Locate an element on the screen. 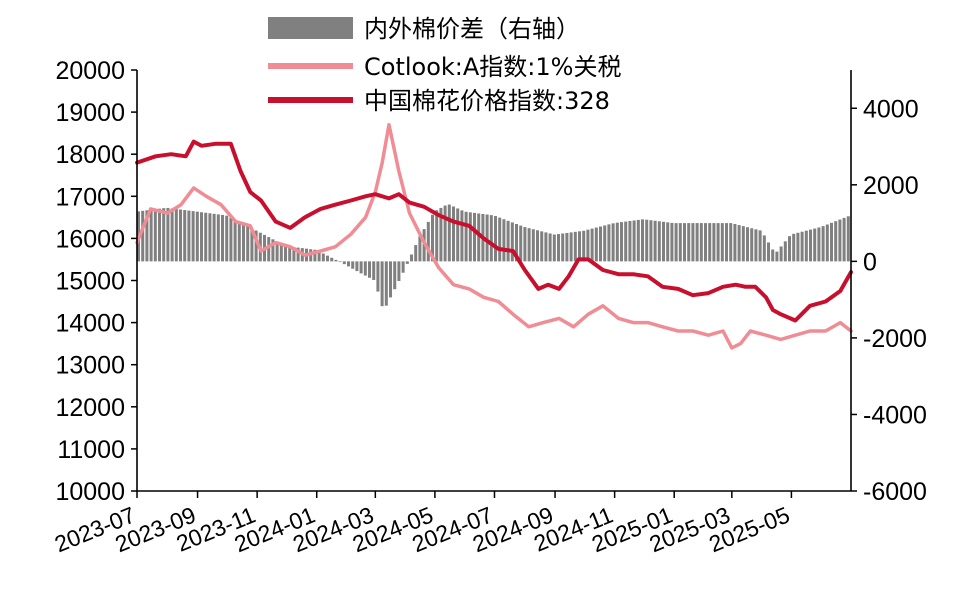  left-tick-label: 11000 is located at coordinates (91, 450).